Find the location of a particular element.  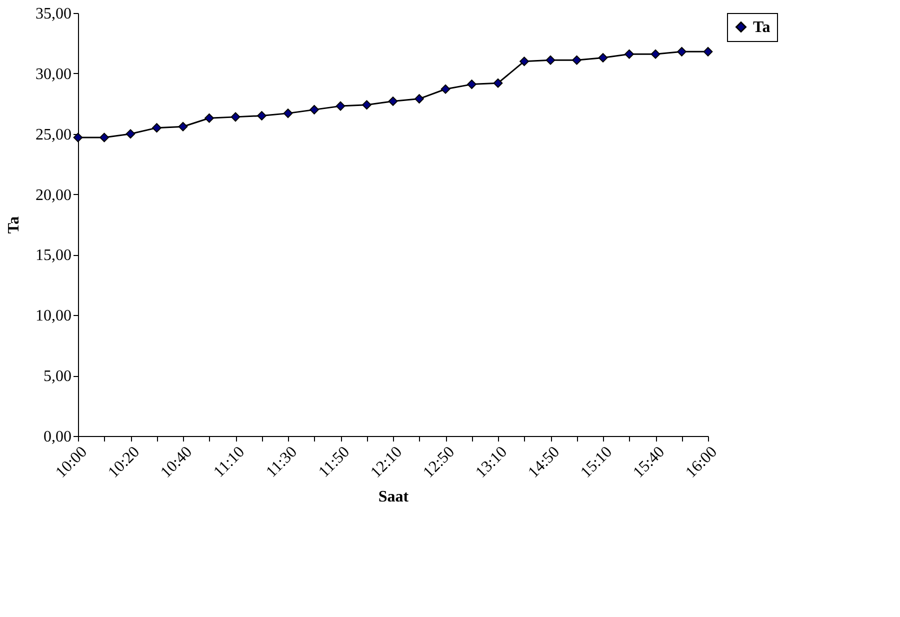

y-axis-title: Ta is located at coordinates (14, 225).